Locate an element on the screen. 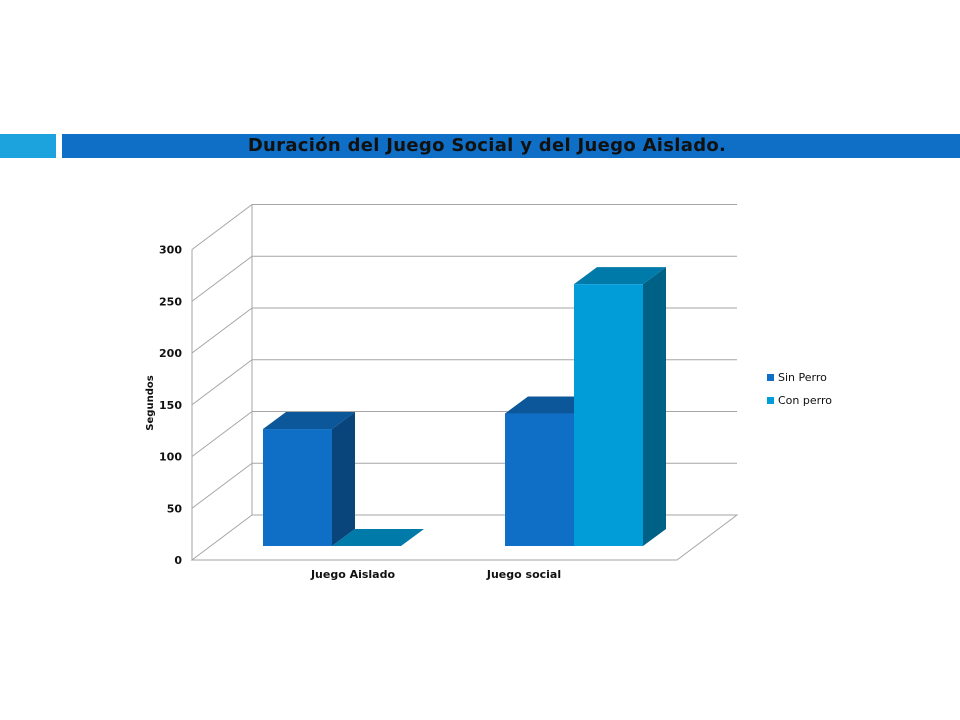 This screenshot has height=720, width=960. y-axis-label: Segundos is located at coordinates (150, 402).